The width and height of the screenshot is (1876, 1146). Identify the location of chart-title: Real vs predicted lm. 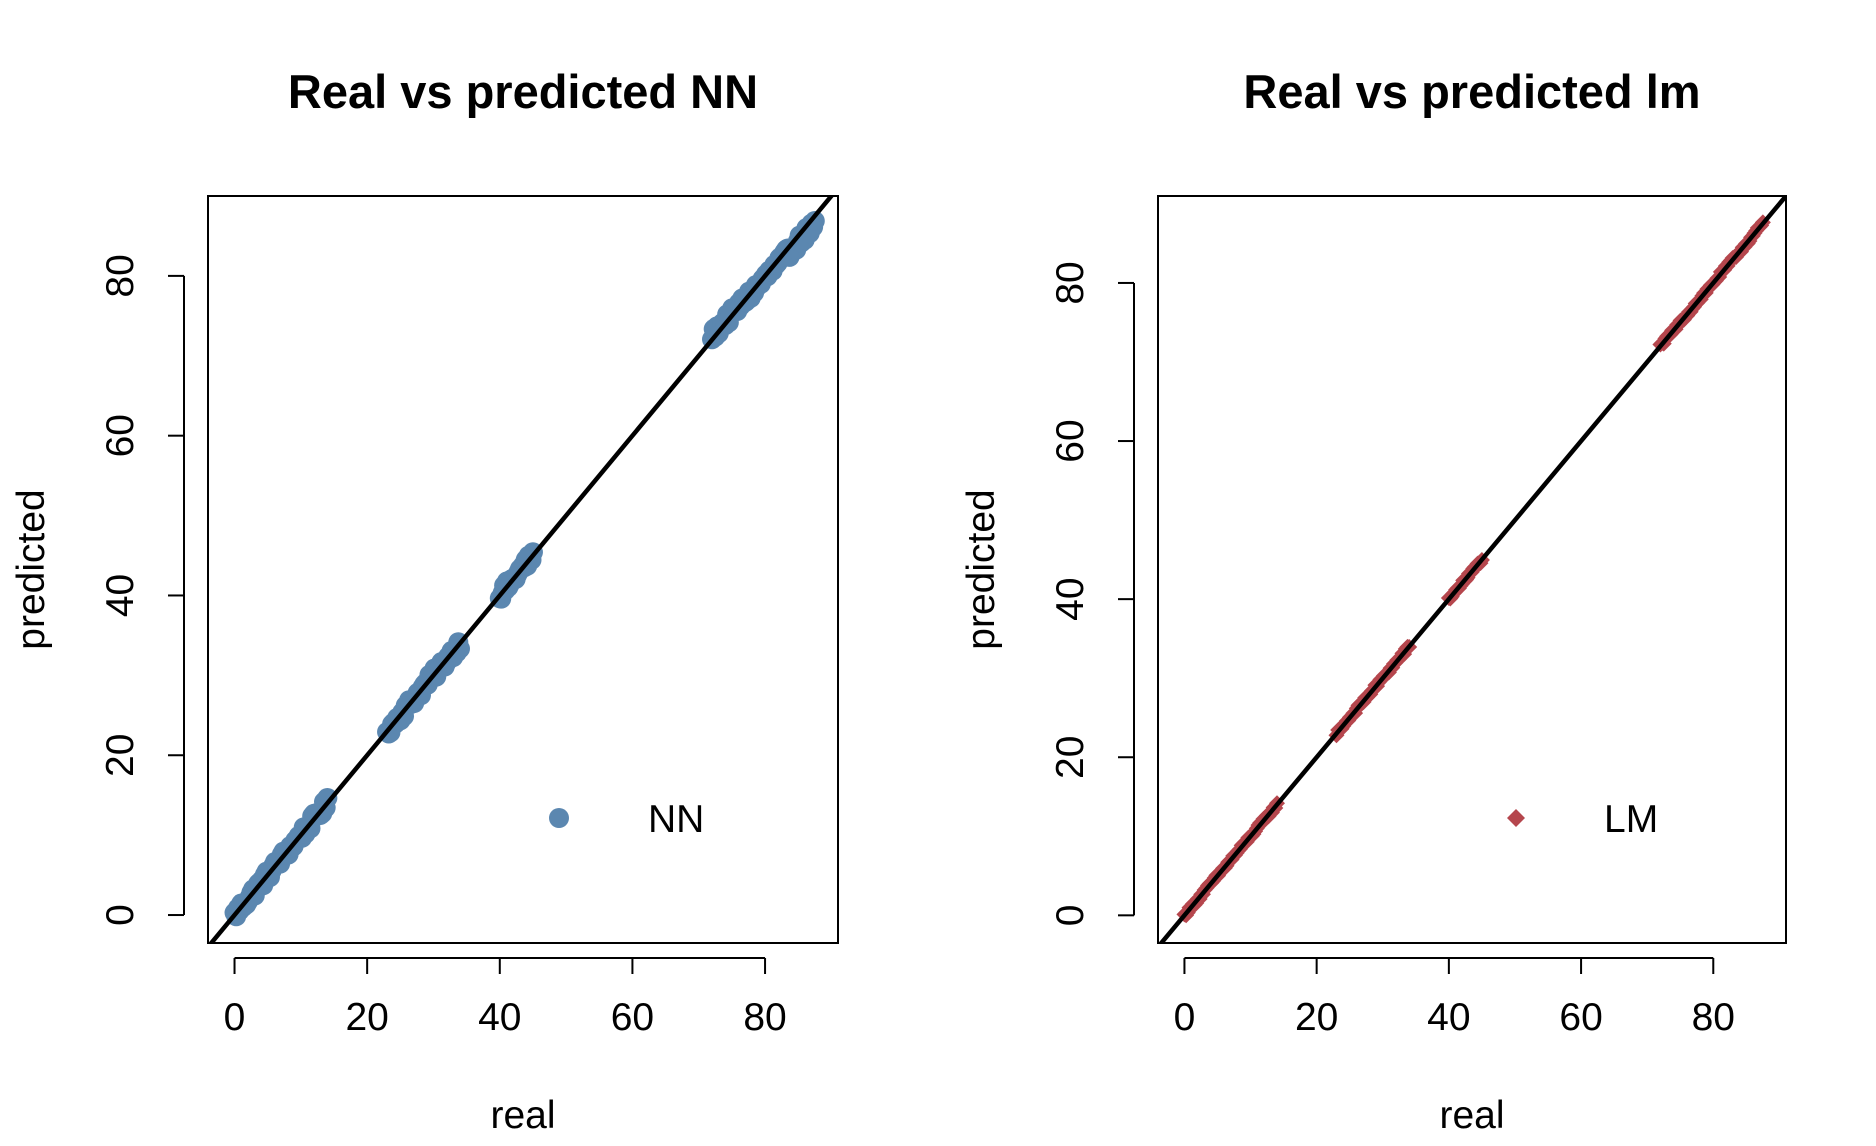
(1471, 91).